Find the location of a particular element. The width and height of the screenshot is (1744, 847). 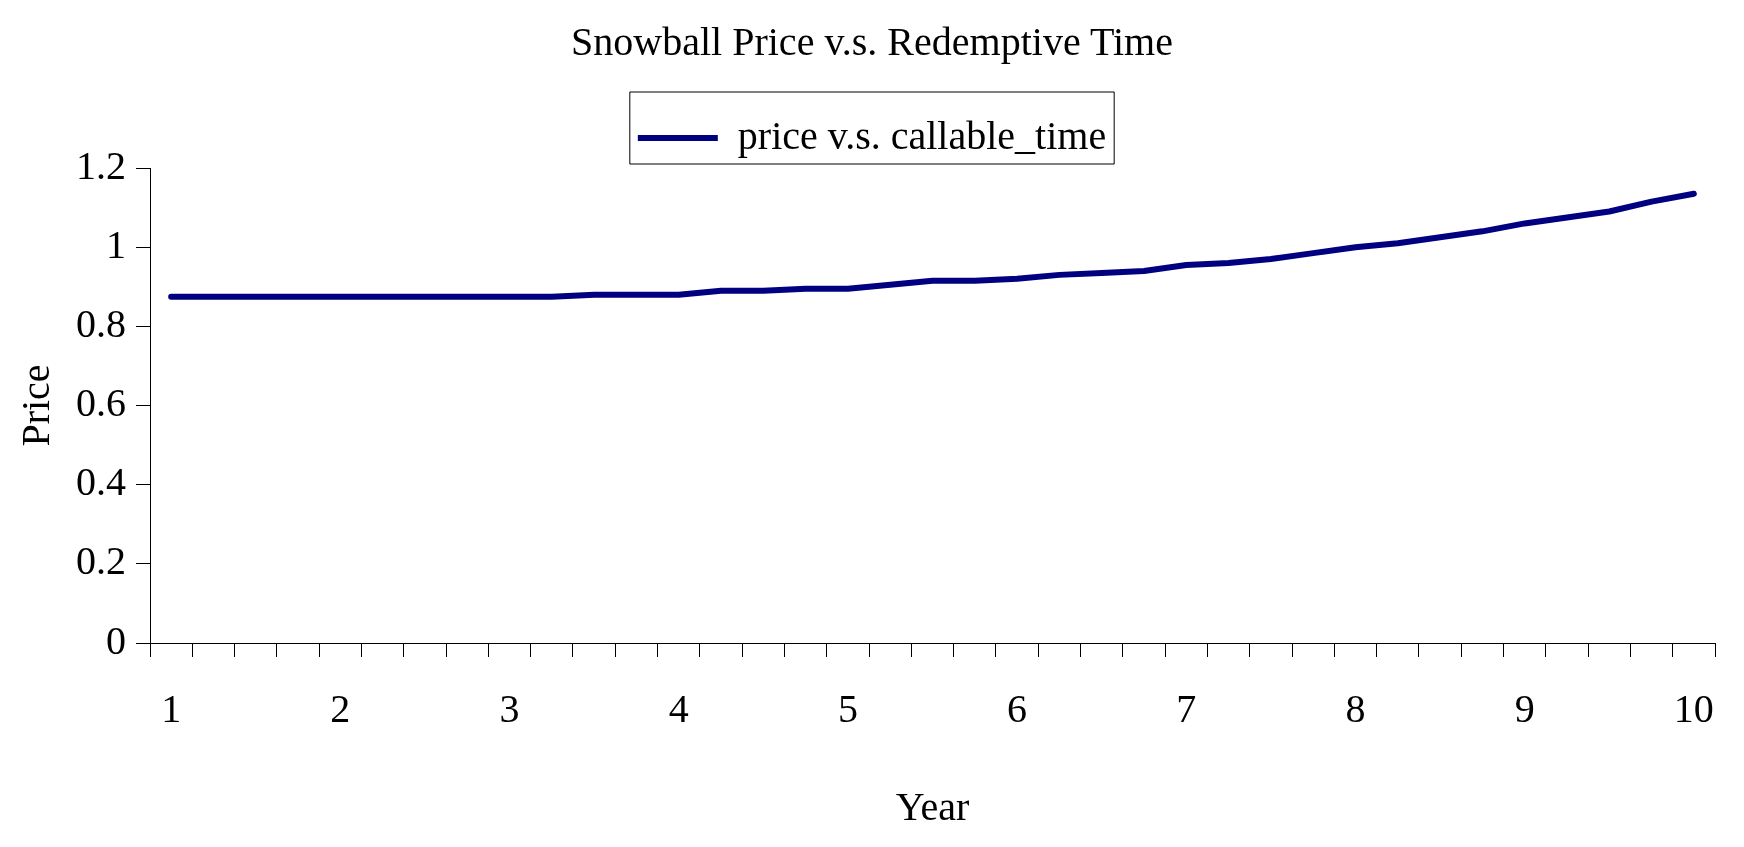

y-tick-label: 0.8 is located at coordinates (101, 323).